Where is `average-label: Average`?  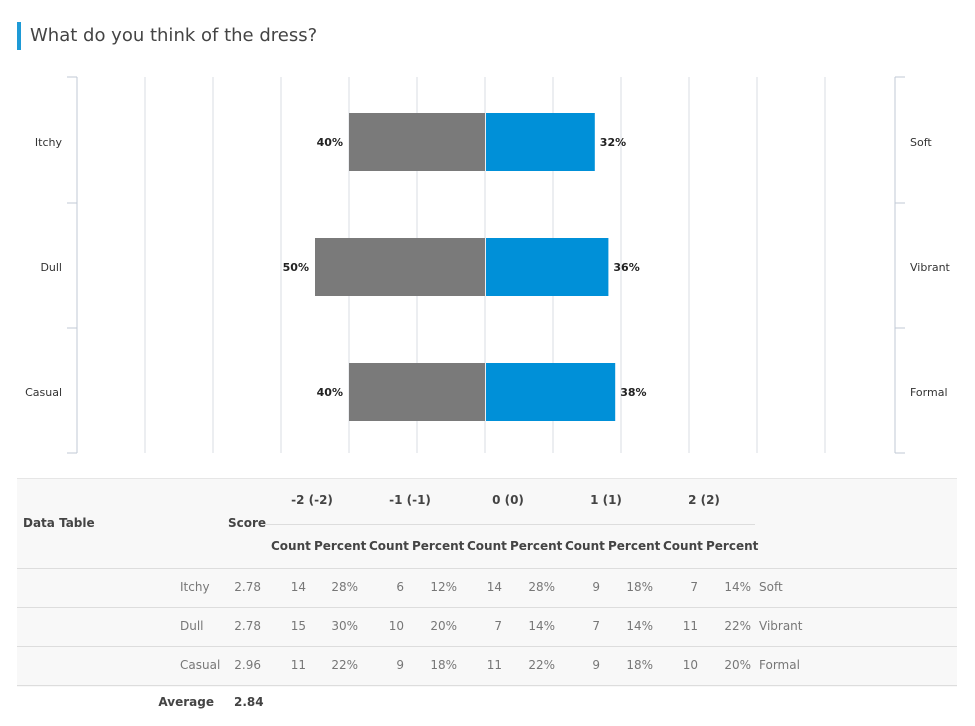 average-label: Average is located at coordinates (186, 702).